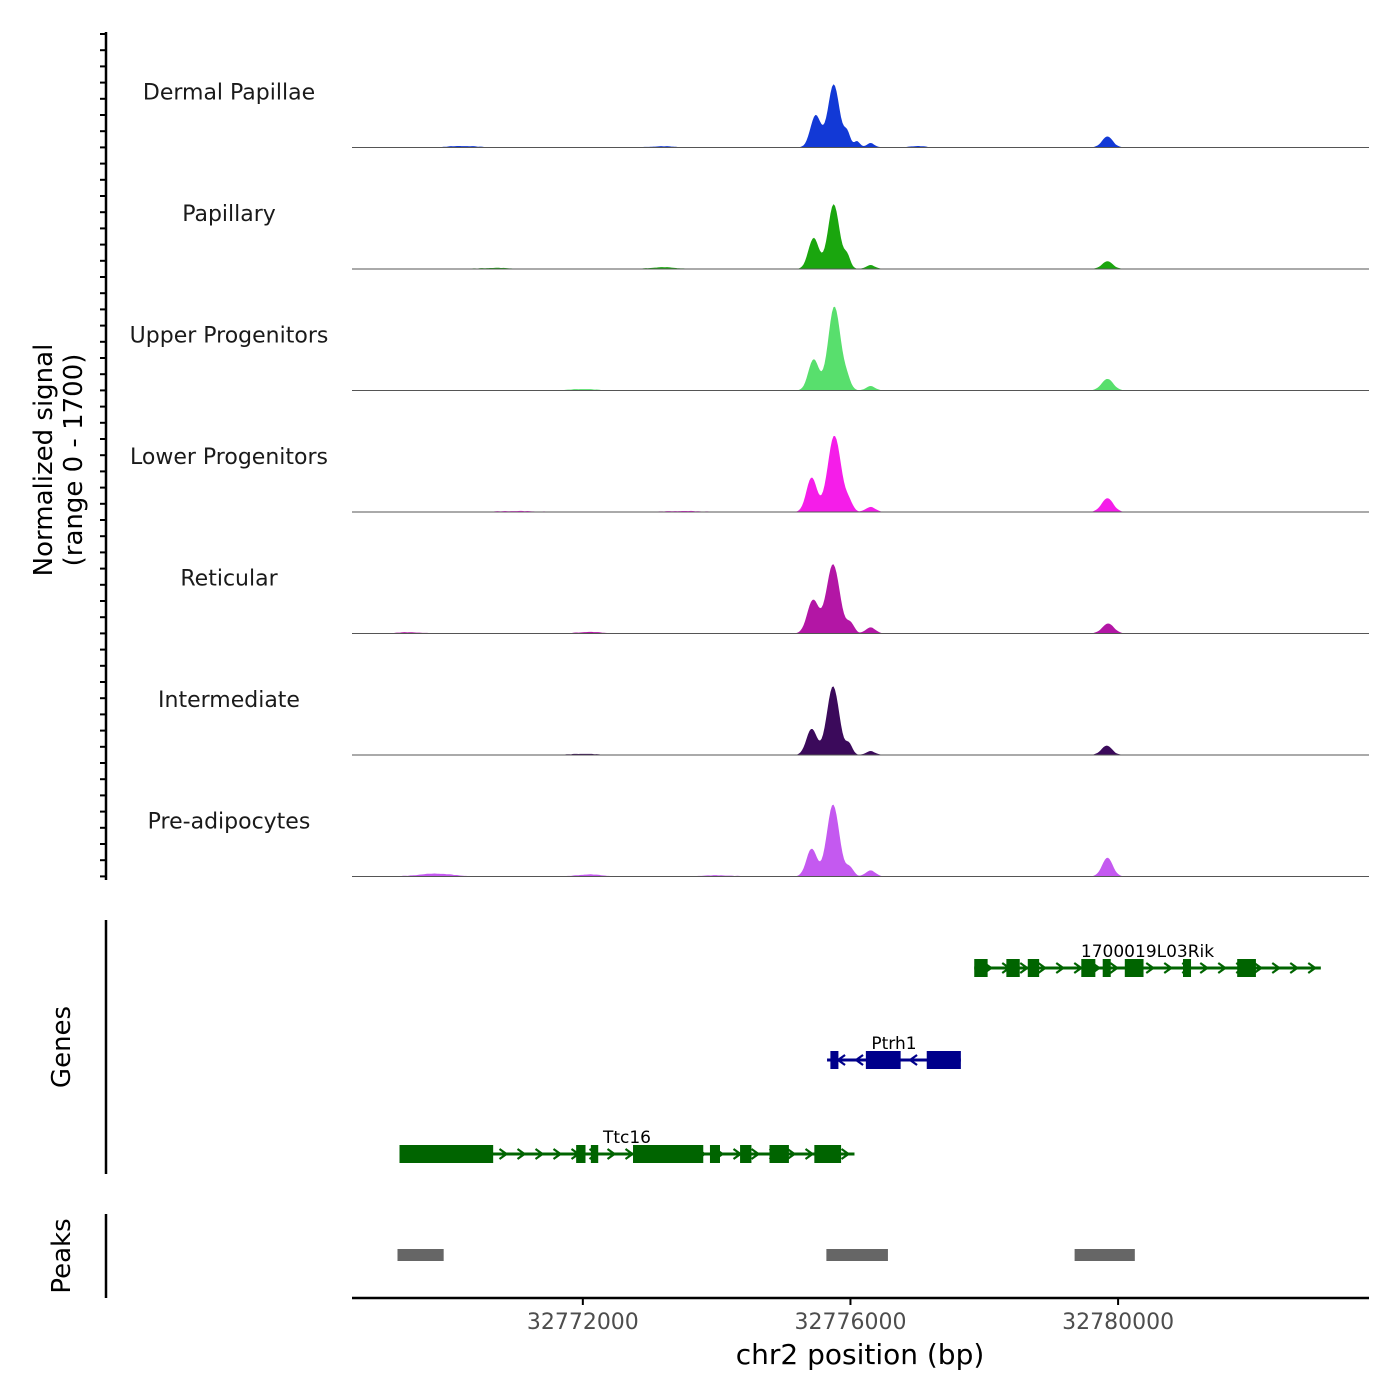  I want to click on track-label: Intermediate, so click(229, 700).